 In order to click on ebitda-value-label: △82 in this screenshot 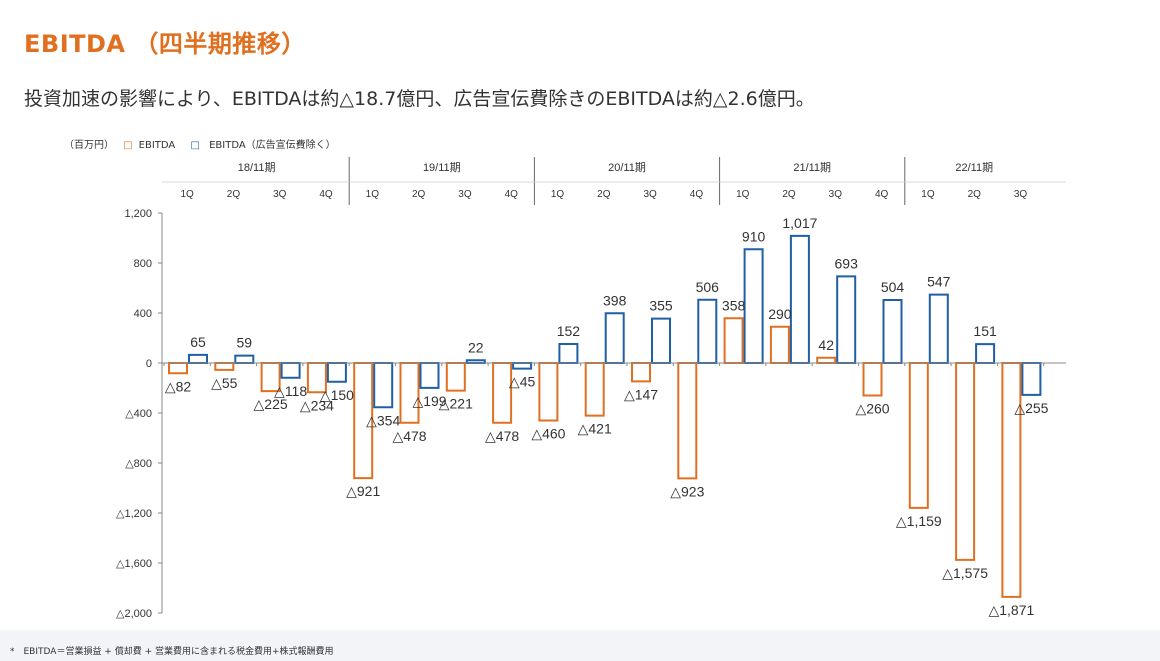, I will do `click(178, 386)`.